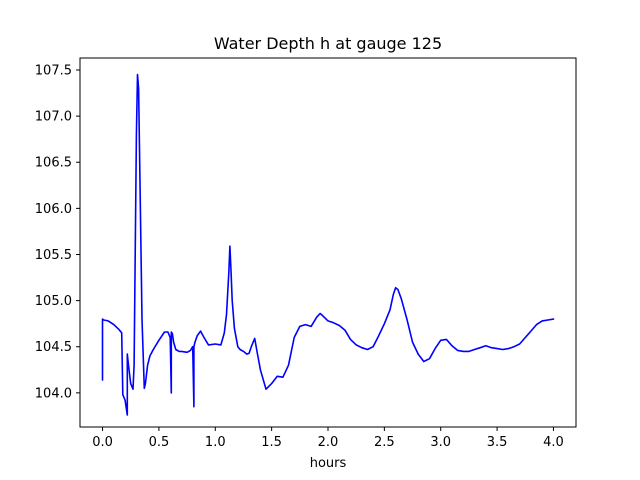 The width and height of the screenshot is (640, 480). Describe the element at coordinates (384, 442) in the screenshot. I see `x-tick-label: 2.5` at that location.